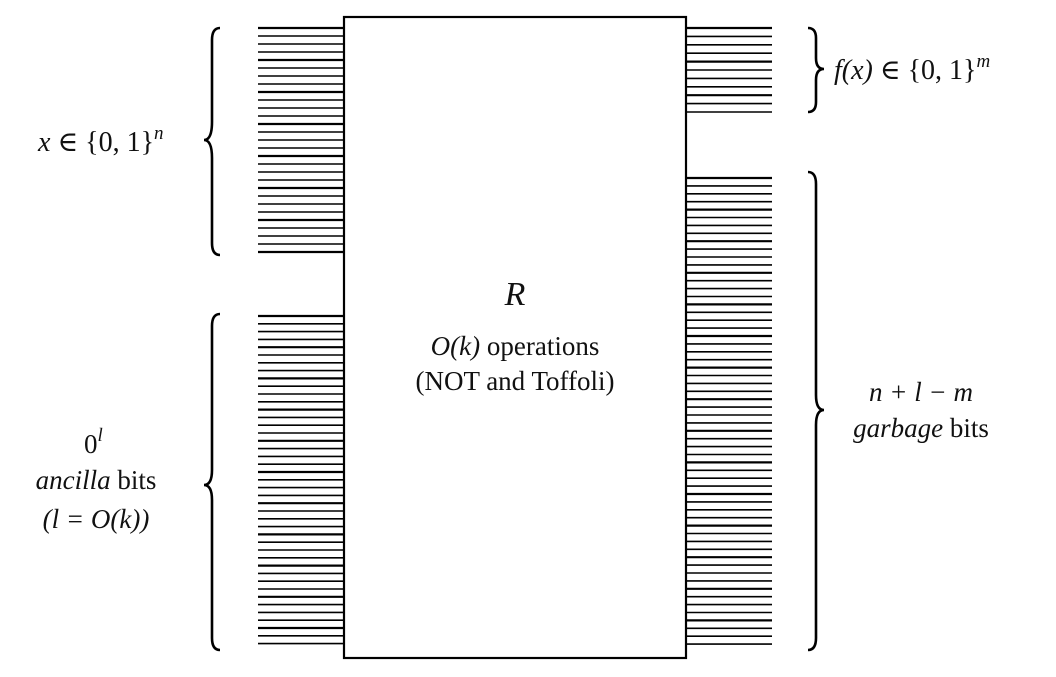 This screenshot has width=1056, height=677. What do you see at coordinates (921, 392) in the screenshot?
I see `garbage-count-label: n + l − m` at bounding box center [921, 392].